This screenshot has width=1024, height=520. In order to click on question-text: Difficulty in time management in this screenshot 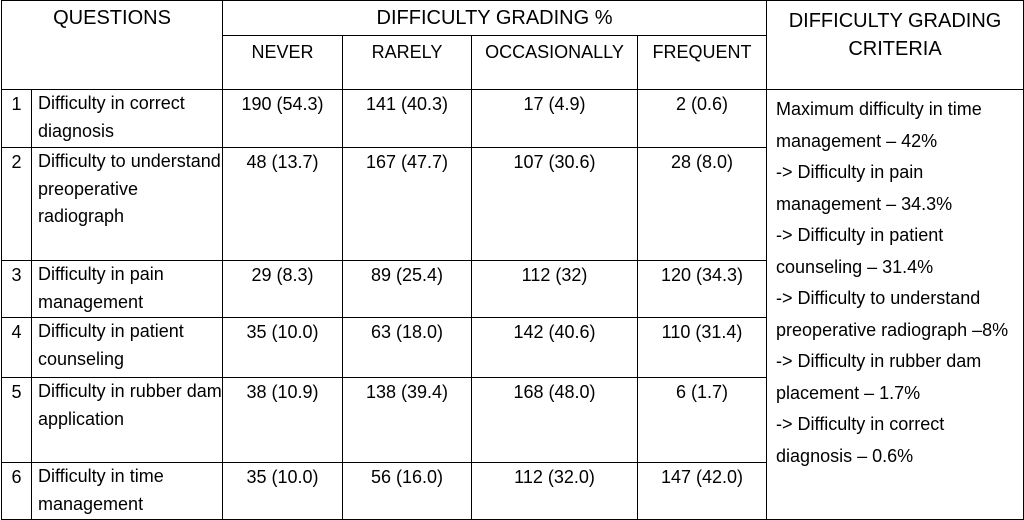, I will do `click(127, 491)`.